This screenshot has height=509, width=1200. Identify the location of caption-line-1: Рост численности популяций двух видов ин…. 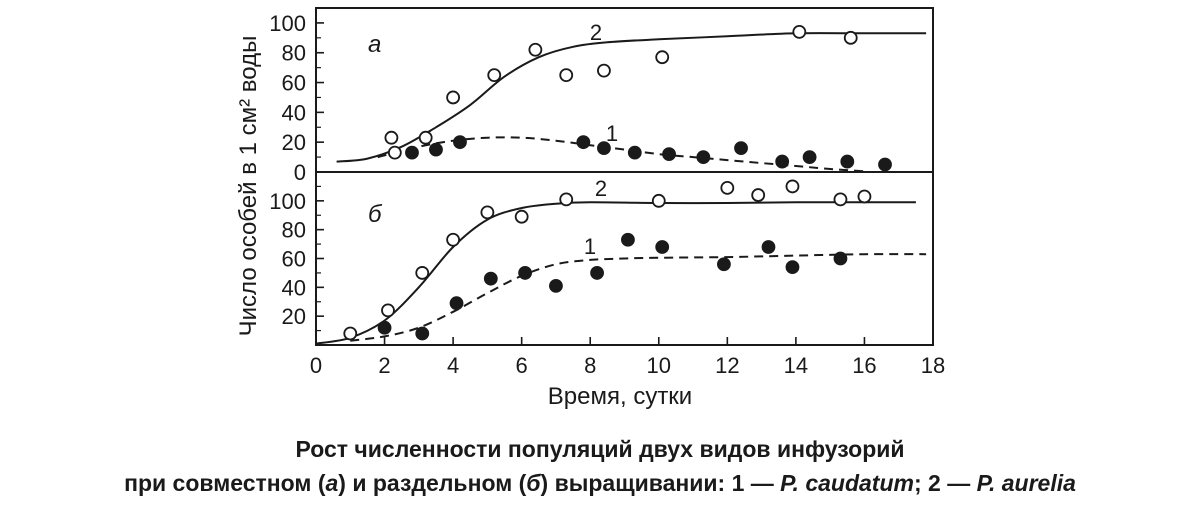
(600, 449).